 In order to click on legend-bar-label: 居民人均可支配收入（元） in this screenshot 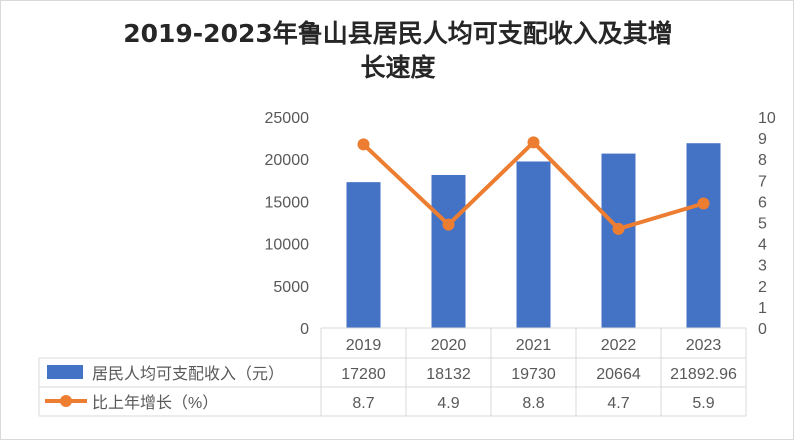, I will do `click(188, 374)`.